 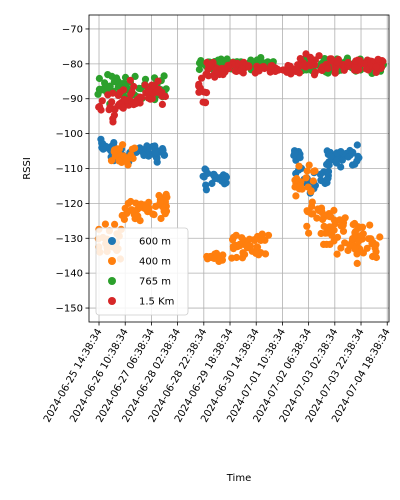 What do you see at coordinates (69, 204) in the screenshot?
I see `y-tick-label: −120` at bounding box center [69, 204].